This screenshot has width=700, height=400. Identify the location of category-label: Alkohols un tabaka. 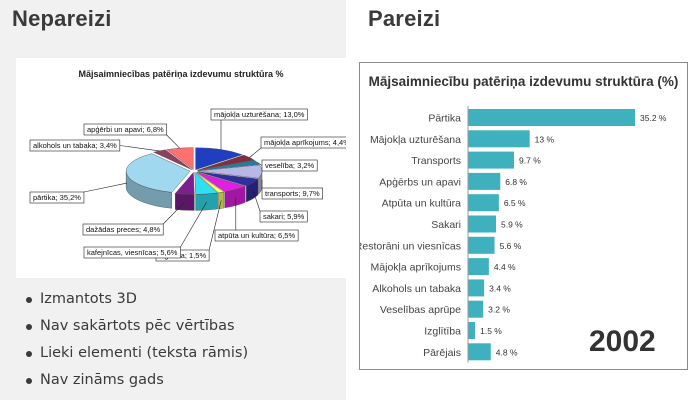
(416, 289).